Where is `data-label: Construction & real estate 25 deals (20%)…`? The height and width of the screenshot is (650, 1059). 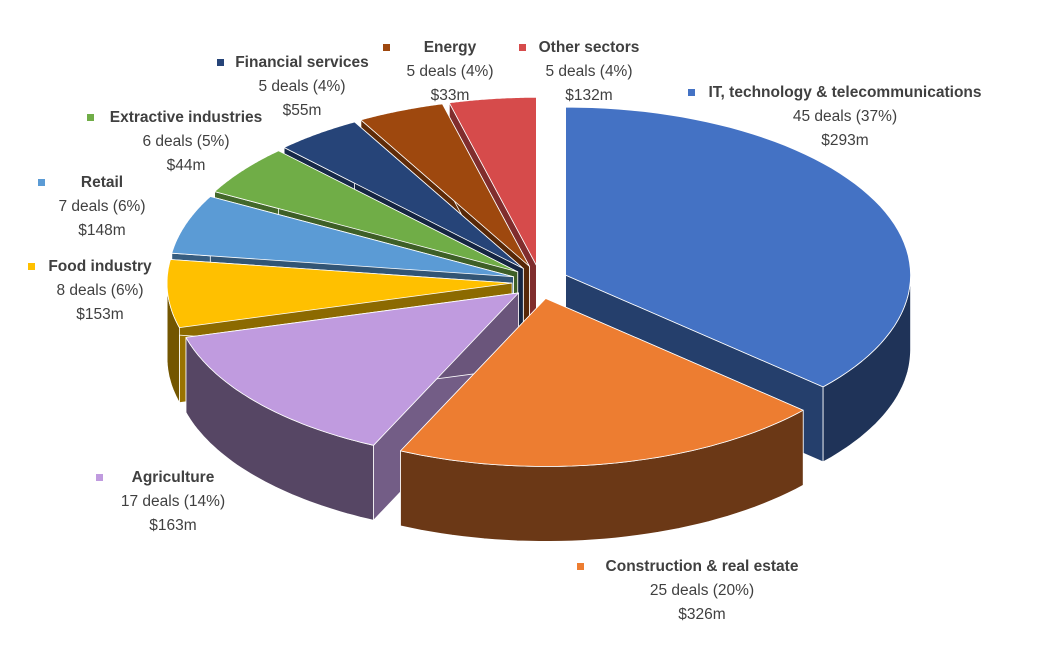
data-label: Construction & real estate 25 deals (20%)… is located at coordinates (702, 591).